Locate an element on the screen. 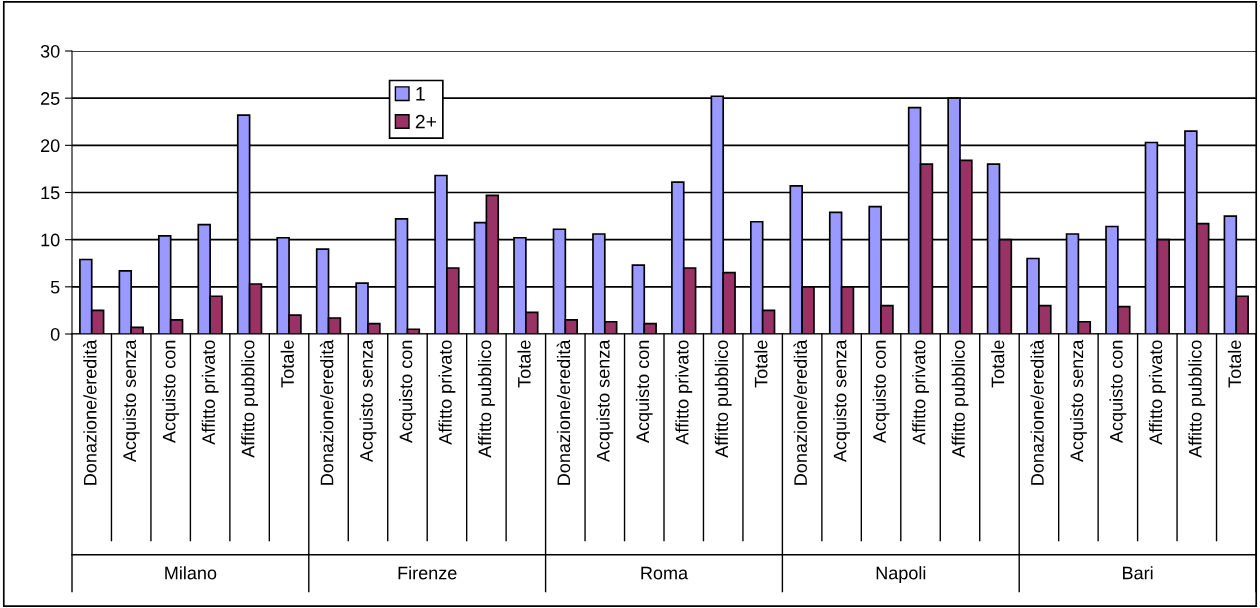 Image resolution: width=1260 pixels, height=608 pixels. text: Firenze is located at coordinates (427, 573).